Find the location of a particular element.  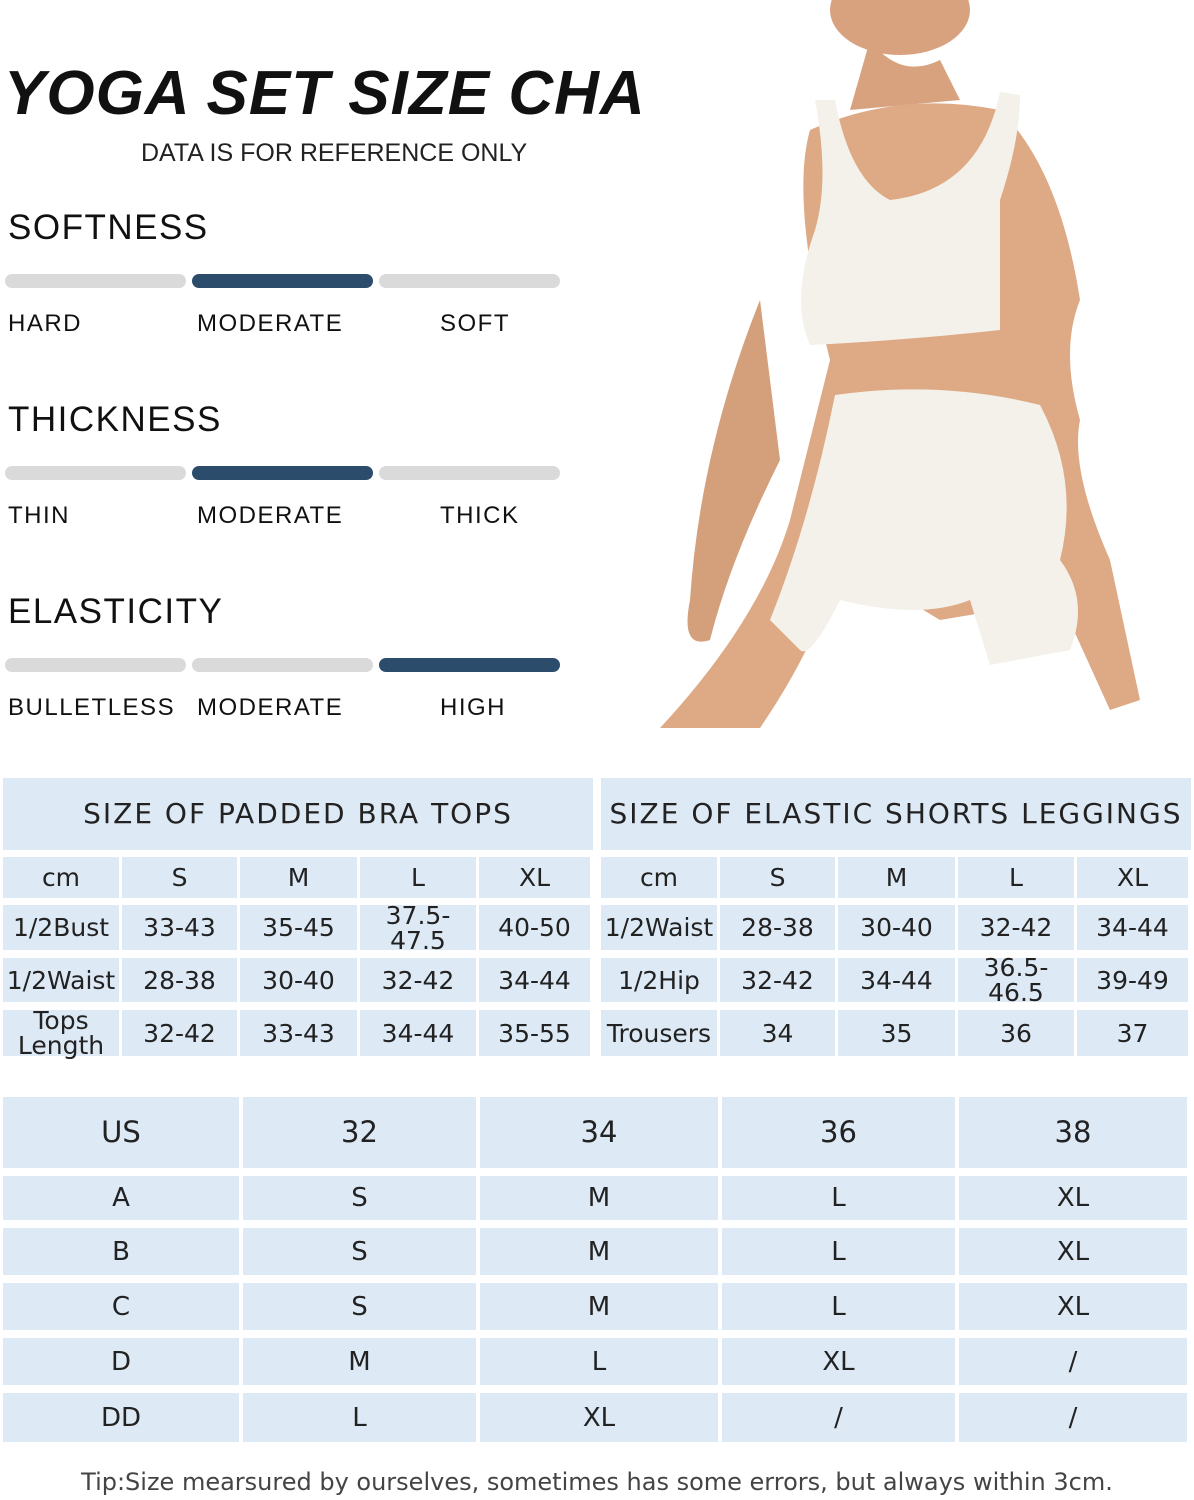

table-cell: 36 is located at coordinates (1016, 1033).